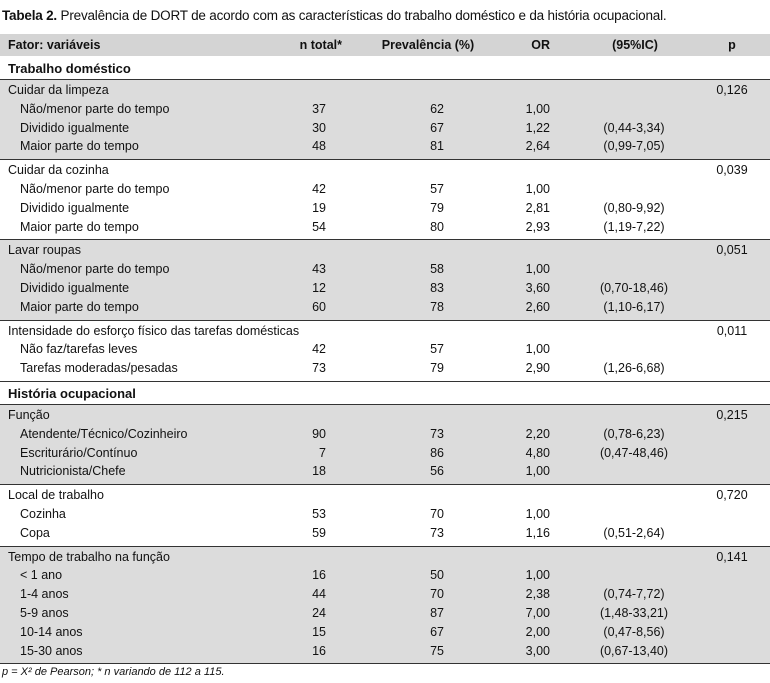 The height and width of the screenshot is (683, 770). What do you see at coordinates (634, 127) in the screenshot?
I see `ci-cell: (0,44-3,34)` at bounding box center [634, 127].